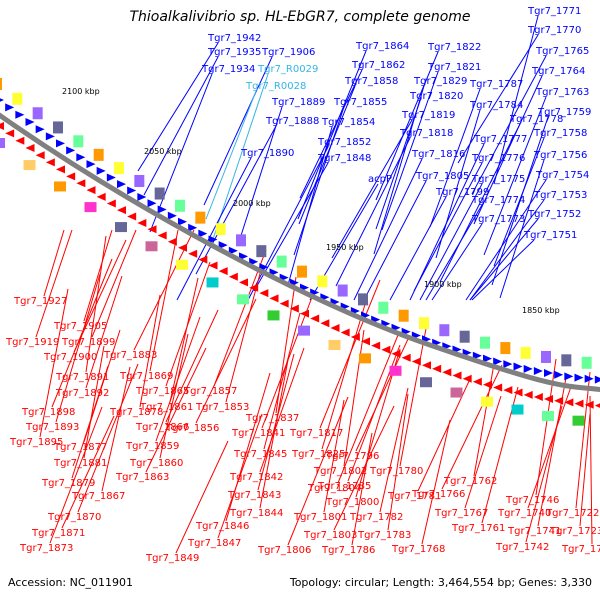  What do you see at coordinates (376, 517) in the screenshot?
I see `reverse-gene-label: Tgr7_1782` at bounding box center [376, 517].